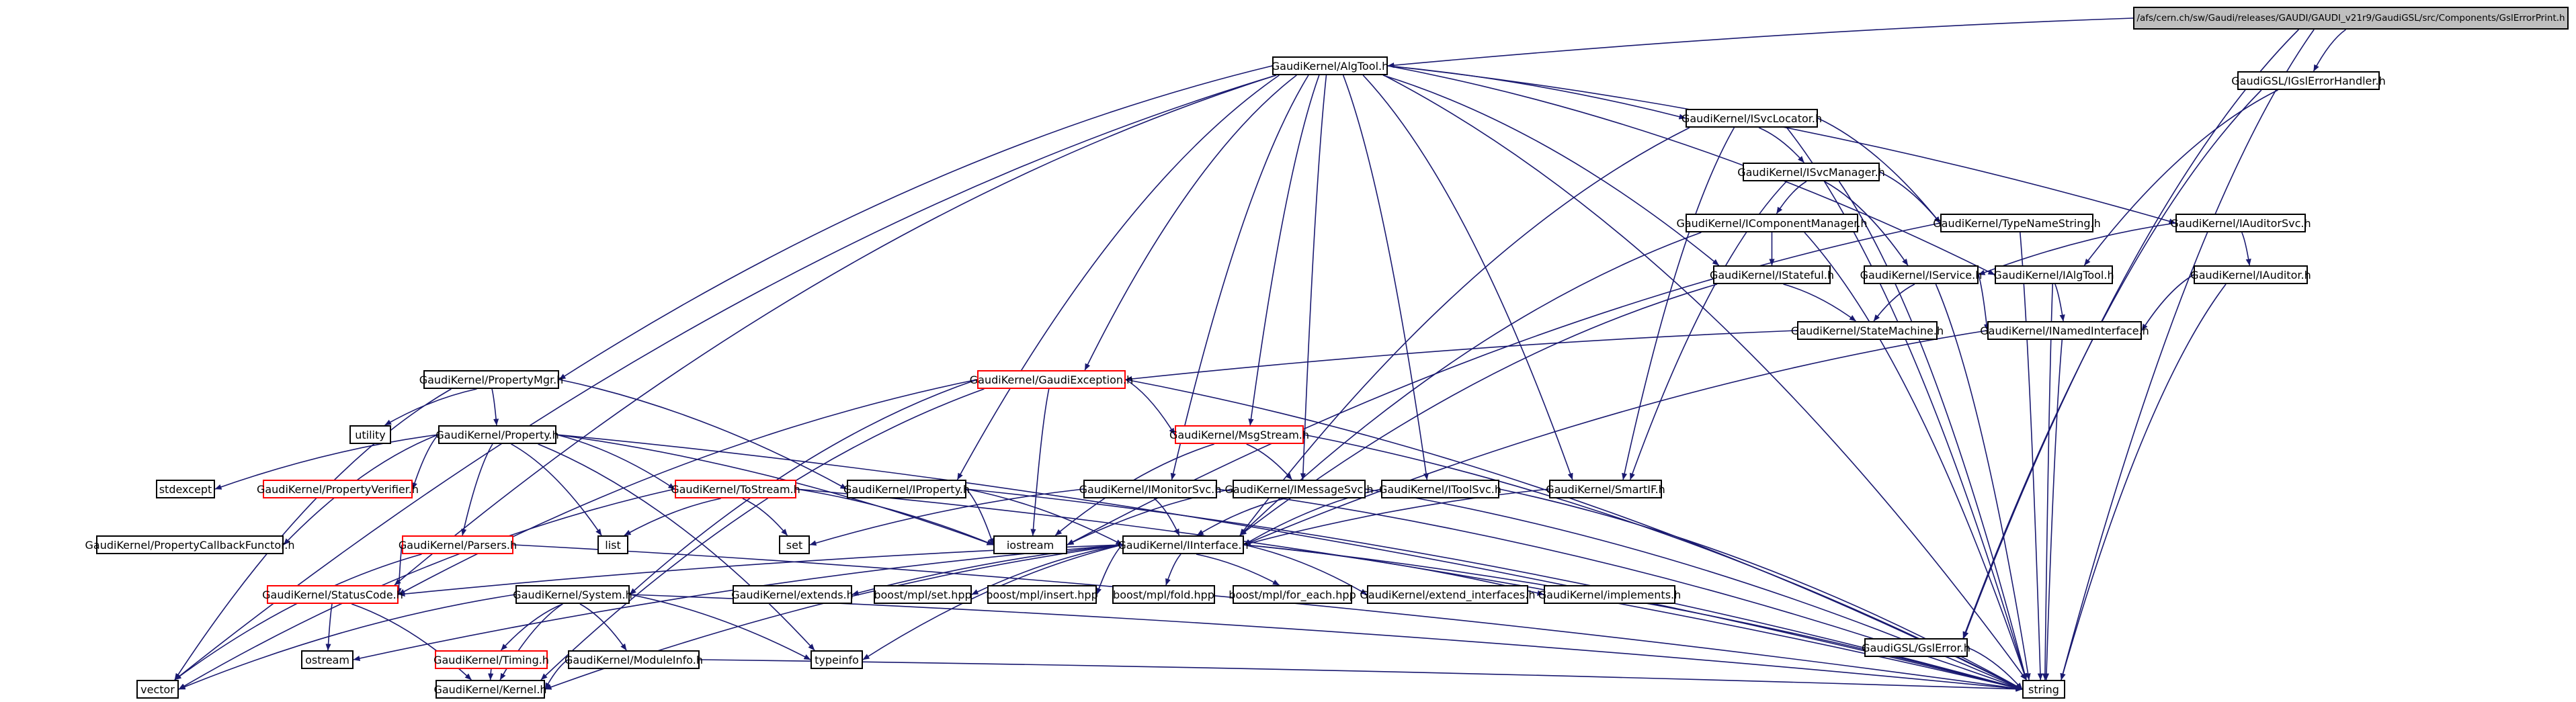 This screenshot has width=2576, height=702. Describe the element at coordinates (2064, 330) in the screenshot. I see `graph-node-inamedinterface: GaudiKernel/INamedInterface.h` at that location.